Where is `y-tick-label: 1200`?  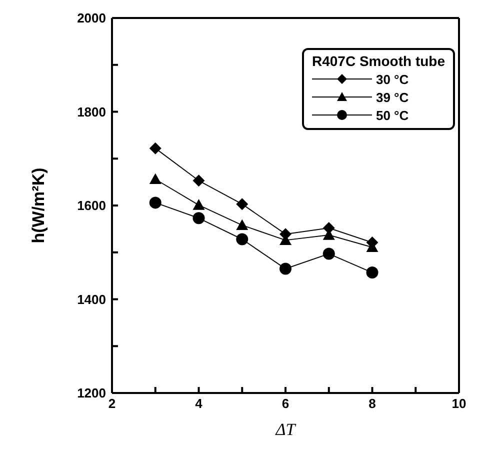 y-tick-label: 1200 is located at coordinates (91, 393).